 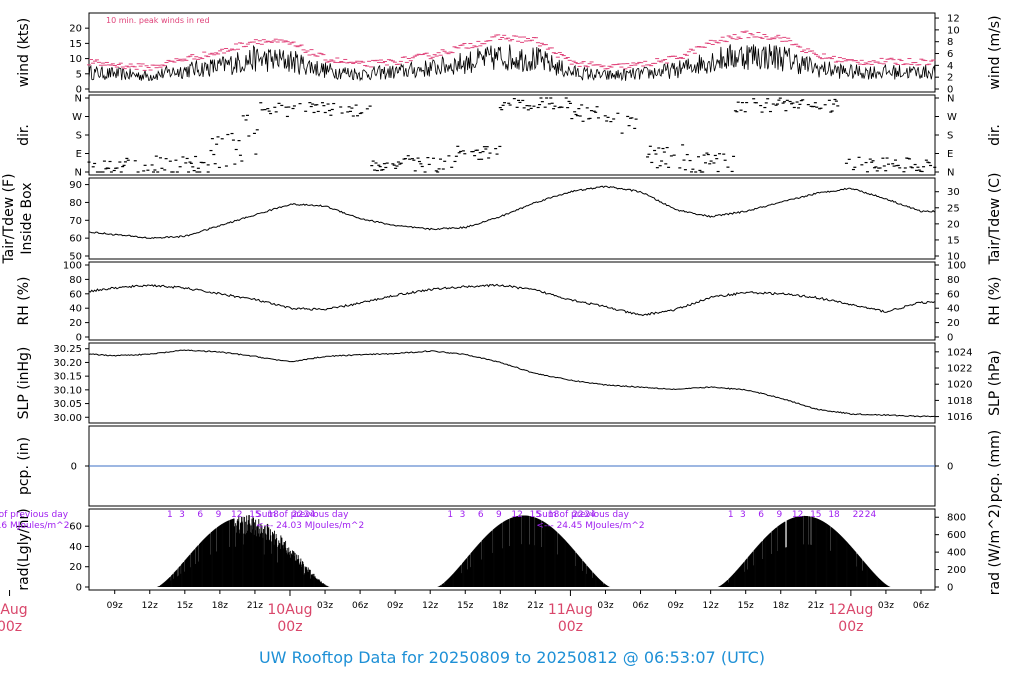 What do you see at coordinates (605, 606) in the screenshot?
I see `x-tick-label: 03z` at bounding box center [605, 606].